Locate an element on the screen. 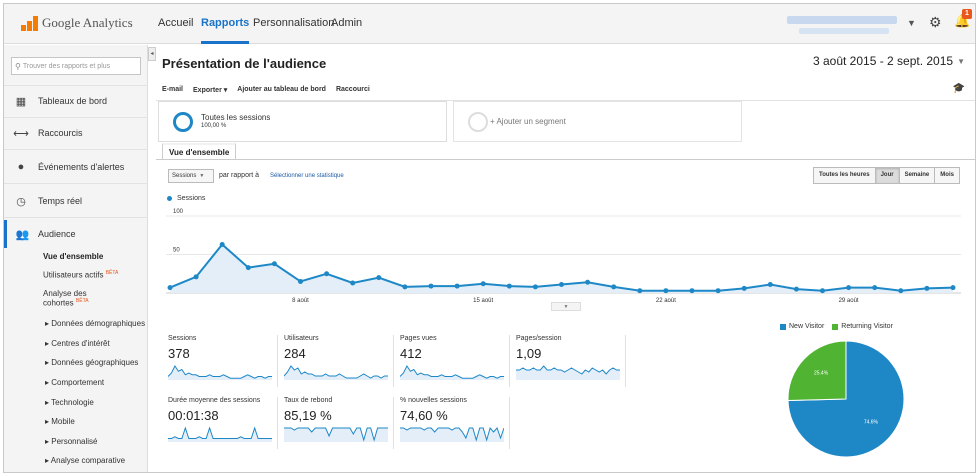  account-property is located at coordinates (844, 31).